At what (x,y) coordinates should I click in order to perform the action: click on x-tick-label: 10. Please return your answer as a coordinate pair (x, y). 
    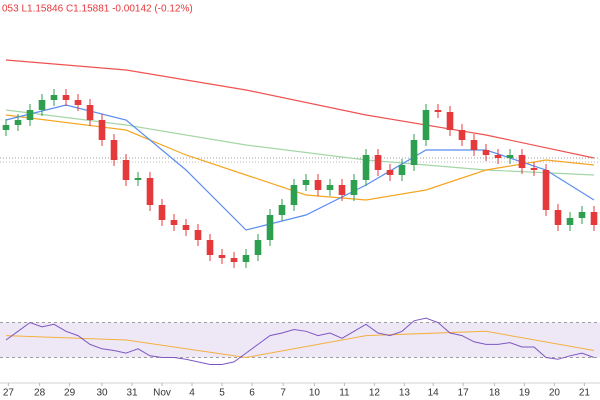
    Looking at the image, I should click on (315, 393).